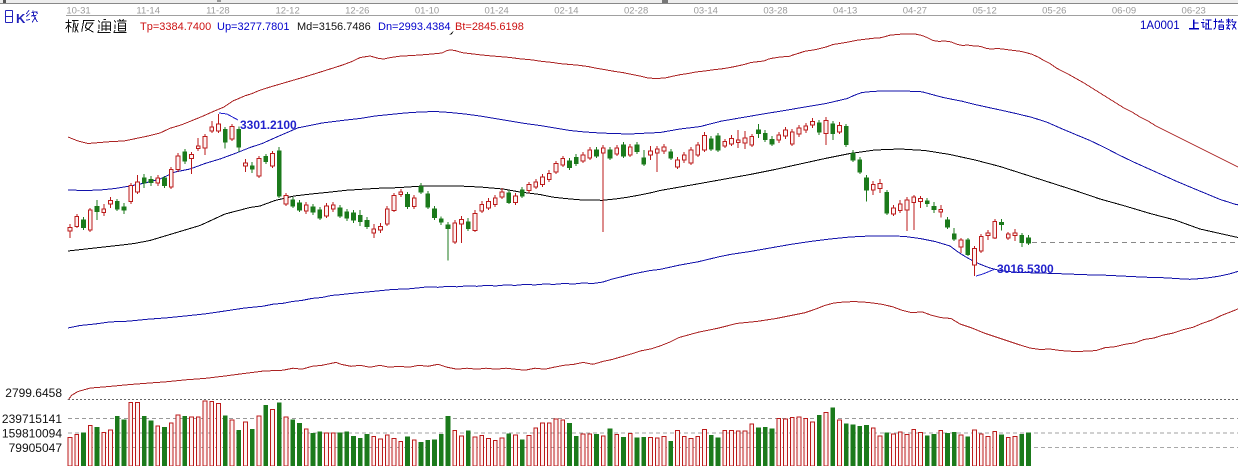 The height and width of the screenshot is (471, 1238). Describe the element at coordinates (33, 393) in the screenshot. I see `svg-text: 2799.6458` at that location.